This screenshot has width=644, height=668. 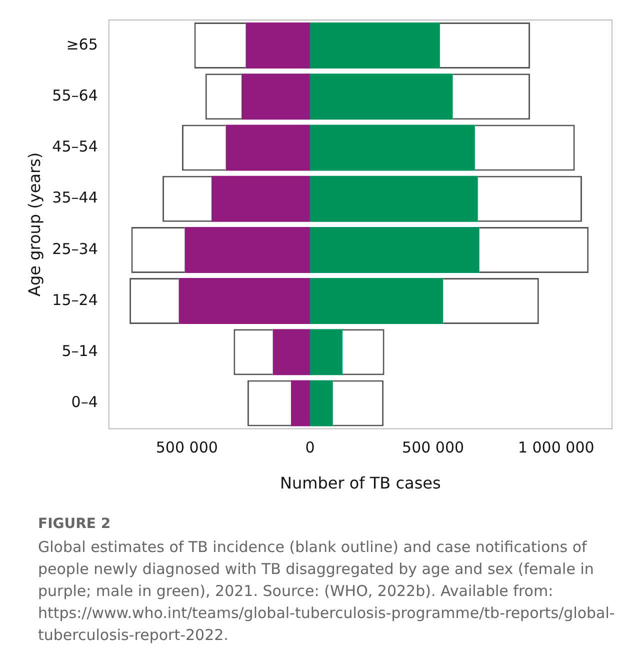 I want to click on y-tick-label: 25–34, so click(x=75, y=249).